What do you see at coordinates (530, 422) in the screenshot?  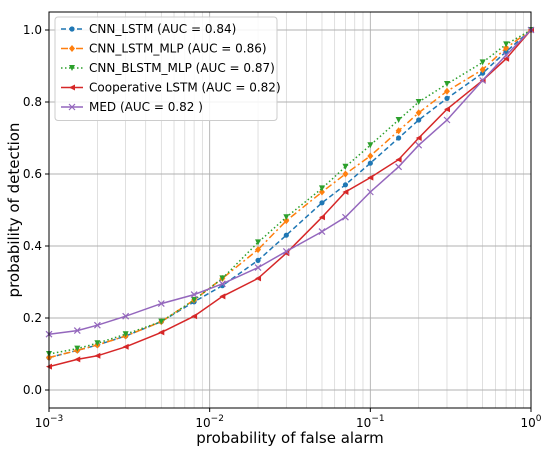 I see `x-tick-label: 10⁰` at bounding box center [530, 422].